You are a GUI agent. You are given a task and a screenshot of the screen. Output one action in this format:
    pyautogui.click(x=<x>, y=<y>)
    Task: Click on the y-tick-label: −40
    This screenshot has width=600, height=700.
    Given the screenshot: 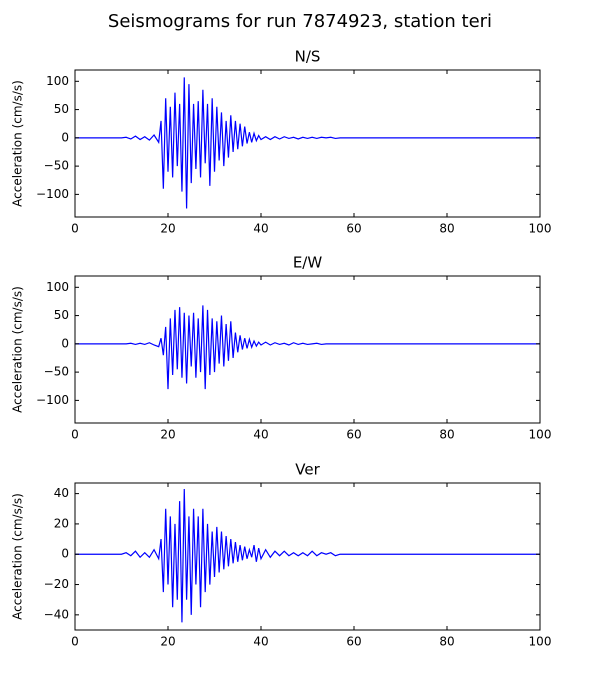 What is the action you would take?
    pyautogui.click(x=56, y=614)
    